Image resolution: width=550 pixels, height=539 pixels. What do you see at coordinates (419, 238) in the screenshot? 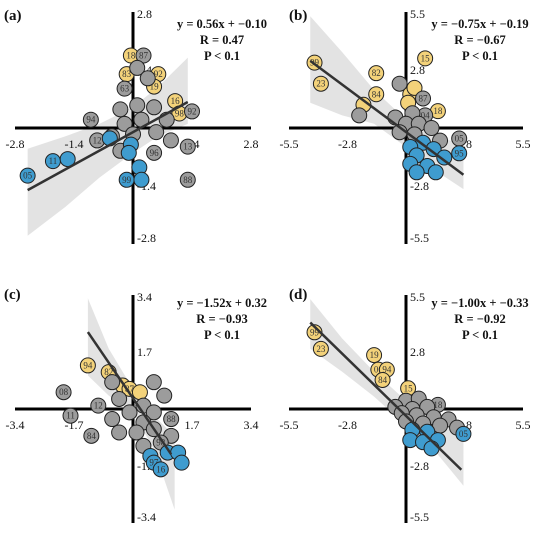
I see `y-tick-label: -5.5` at bounding box center [419, 238].